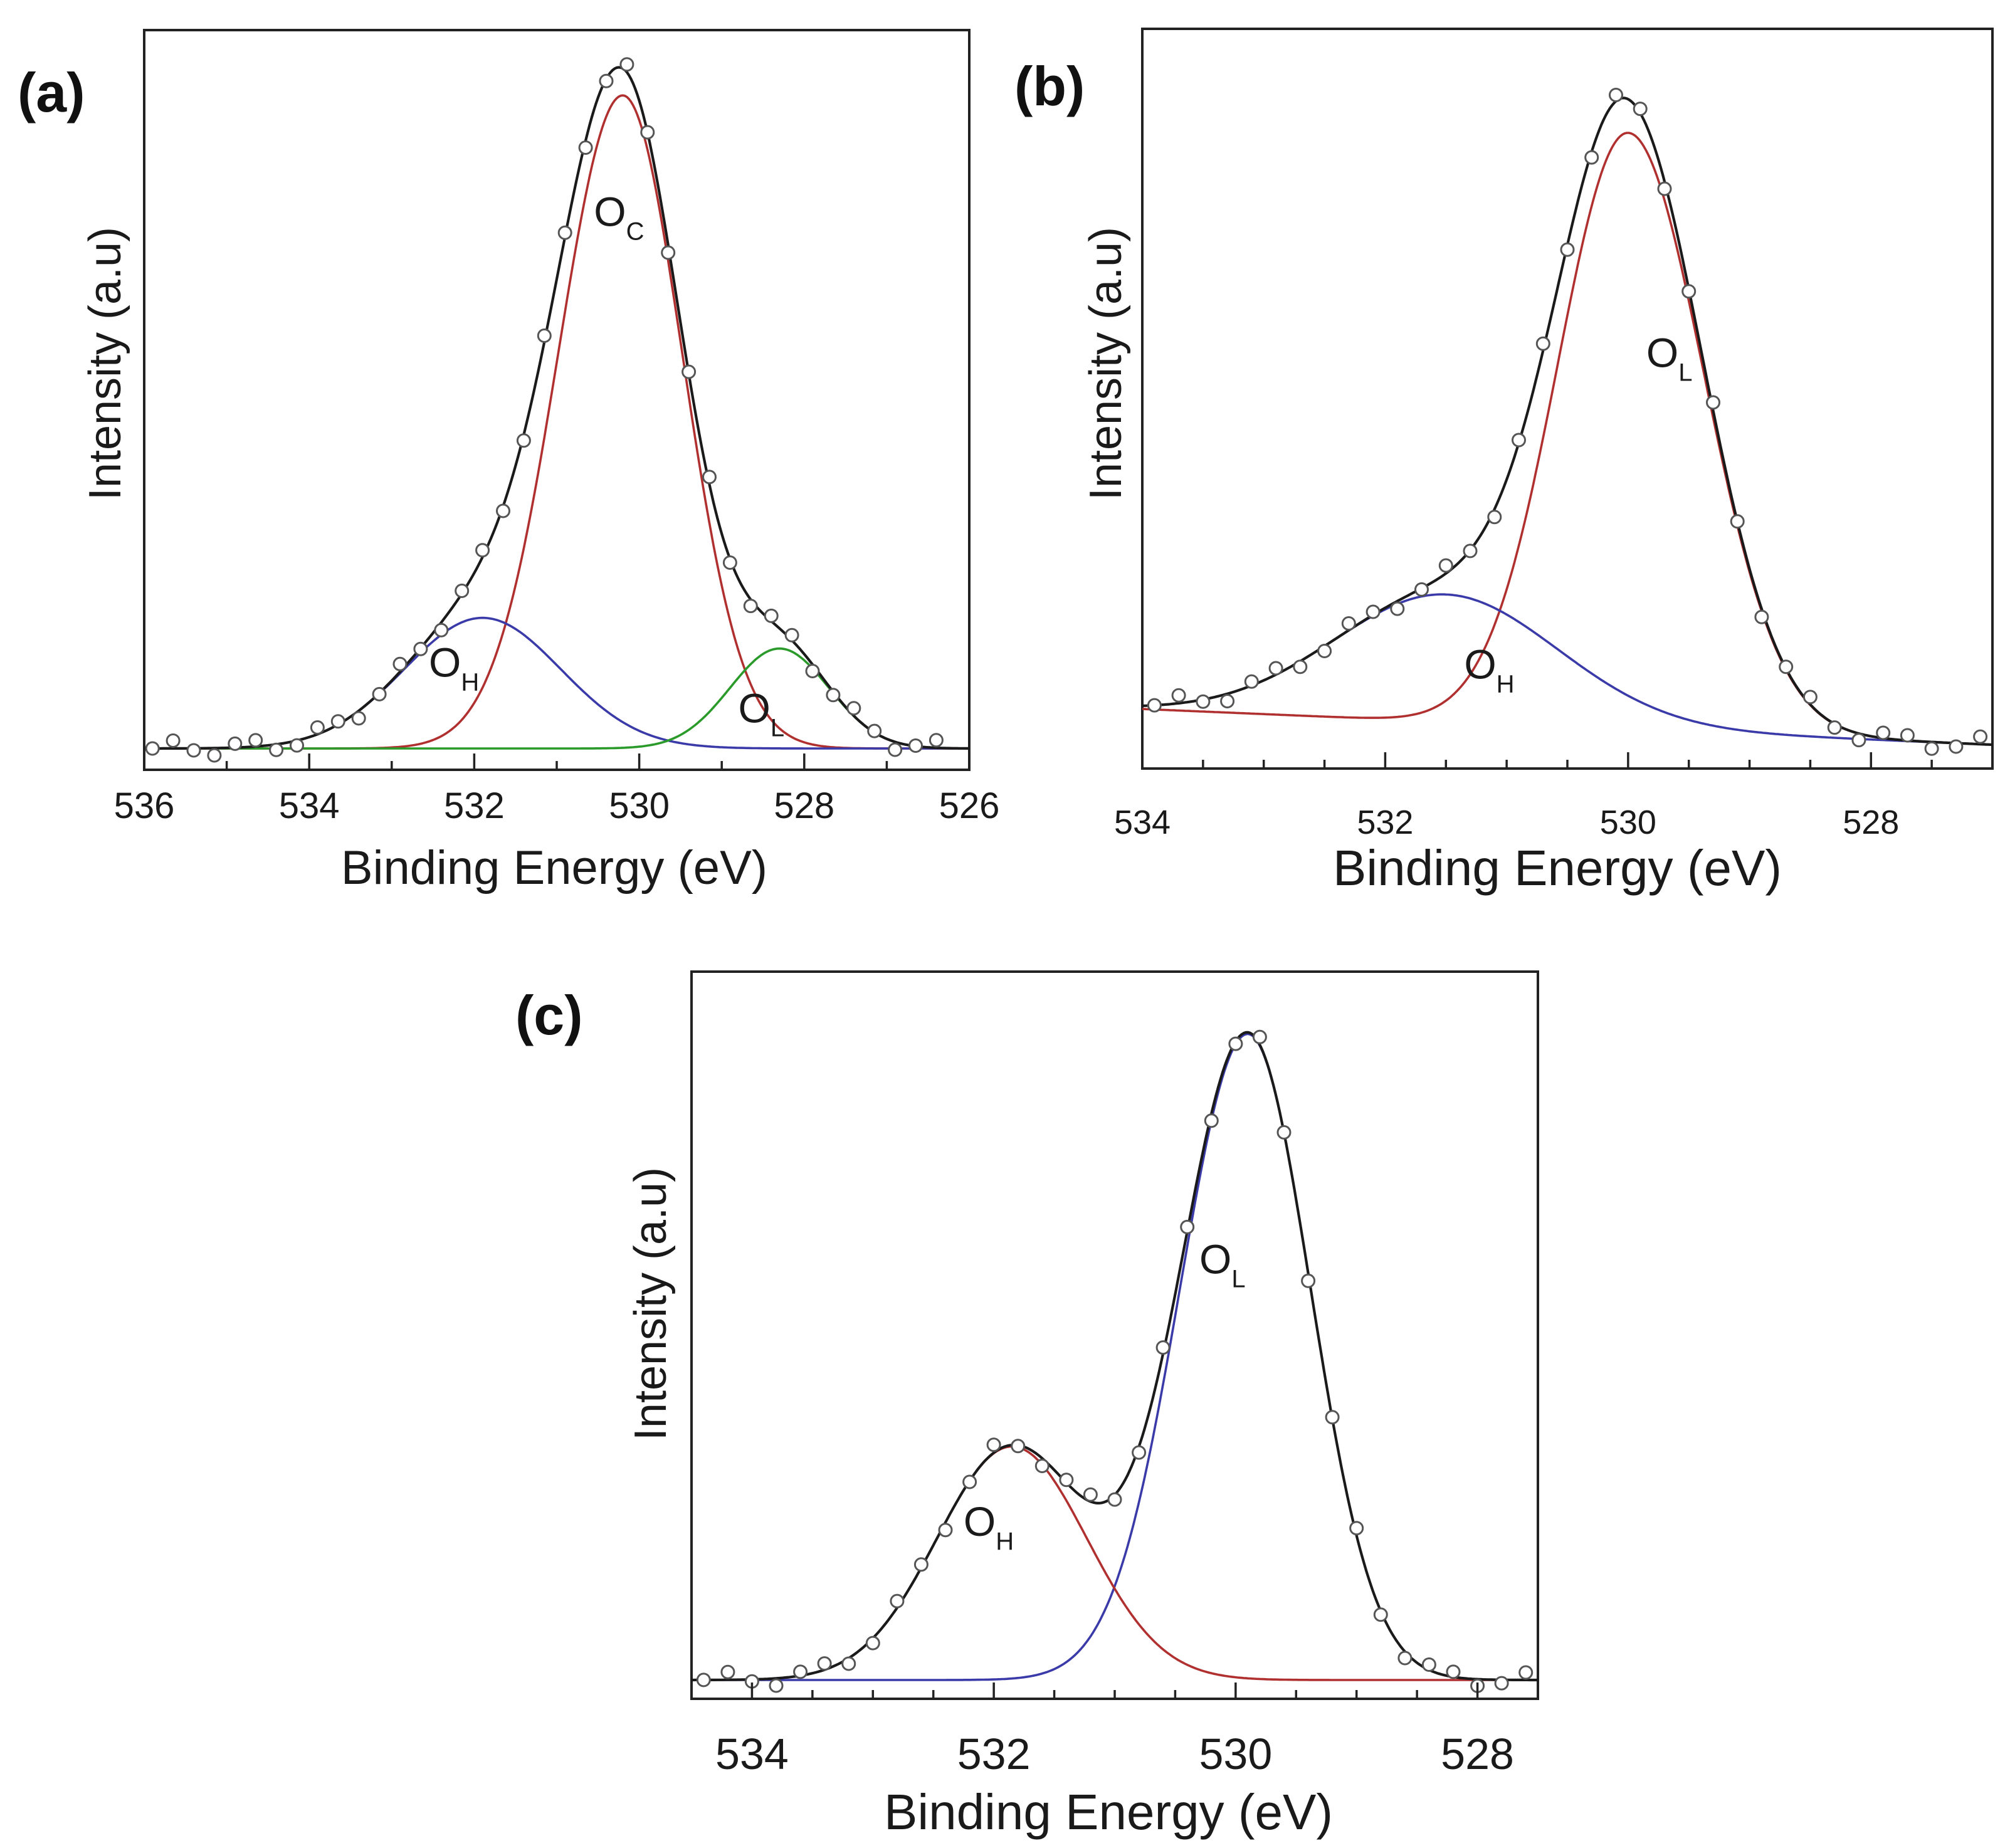 This screenshot has height=1848, width=2010. Describe the element at coordinates (1578, 513) in the screenshot. I see `panel-b-peak-labels: OL OH` at that location.